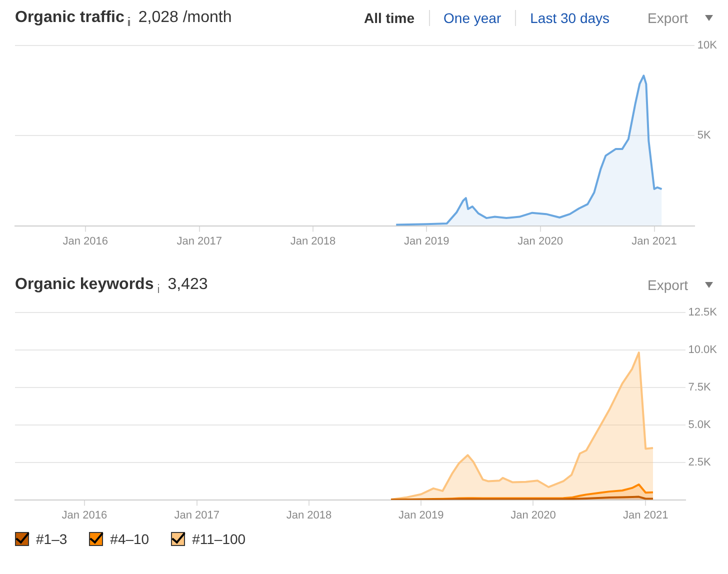 The image size is (728, 574). I want to click on text: One year, so click(472, 18).